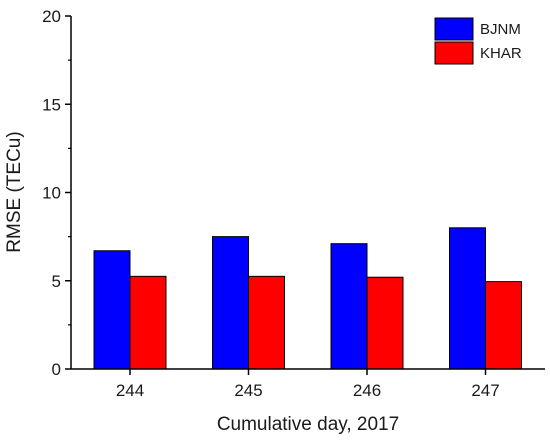 The height and width of the screenshot is (445, 550). Describe the element at coordinates (478, 41) in the screenshot. I see `legend: BJNM KHAR` at that location.